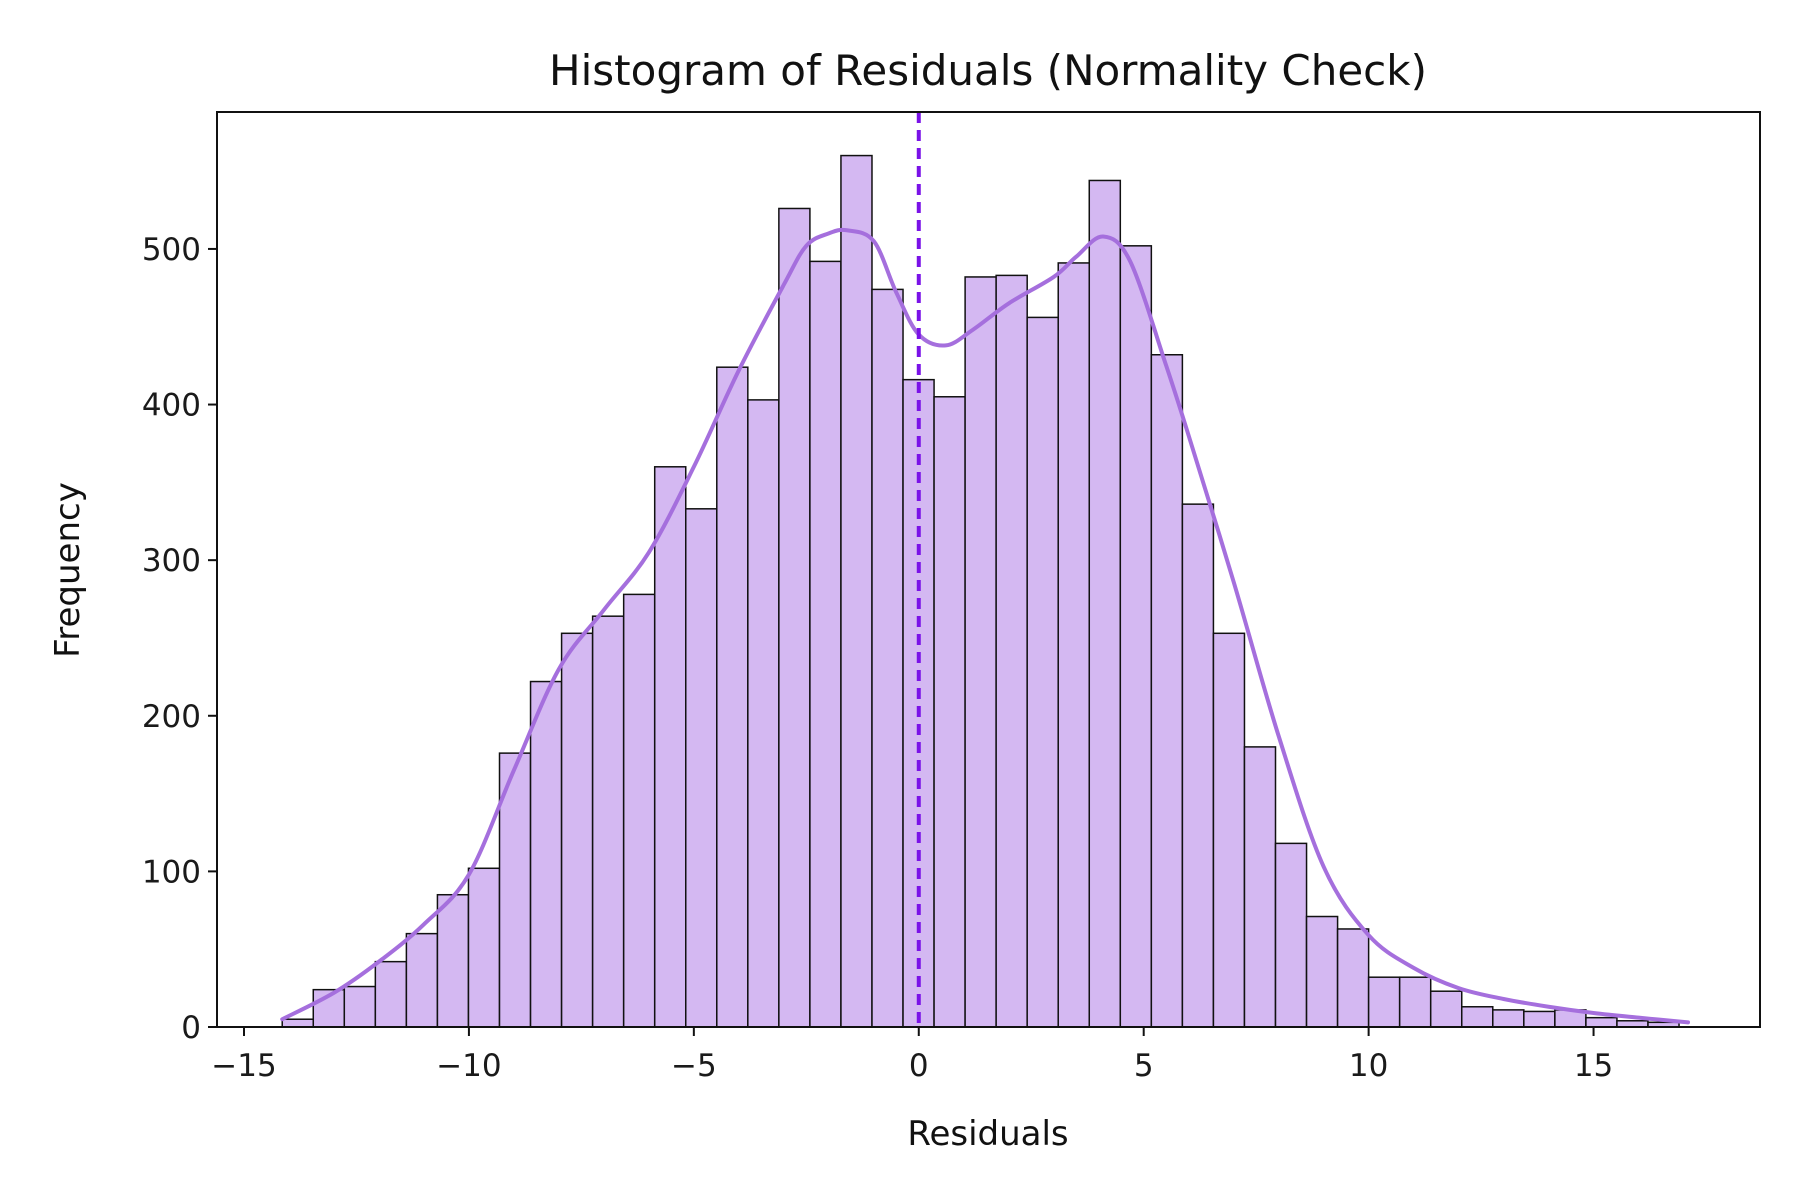 Image resolution: width=1800 pixels, height=1200 pixels. What do you see at coordinates (179, 639) in the screenshot?
I see `y-axis: 0 100 200 300 400 500` at bounding box center [179, 639].